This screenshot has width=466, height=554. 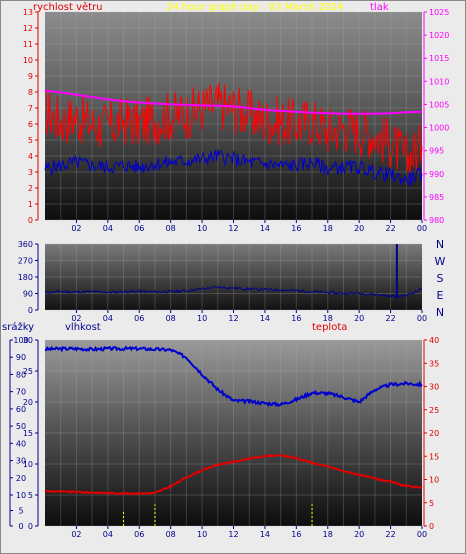 What do you see at coordinates (21, 461) in the screenshot?
I see `precipitation-tick-label: 30` at bounding box center [21, 461].